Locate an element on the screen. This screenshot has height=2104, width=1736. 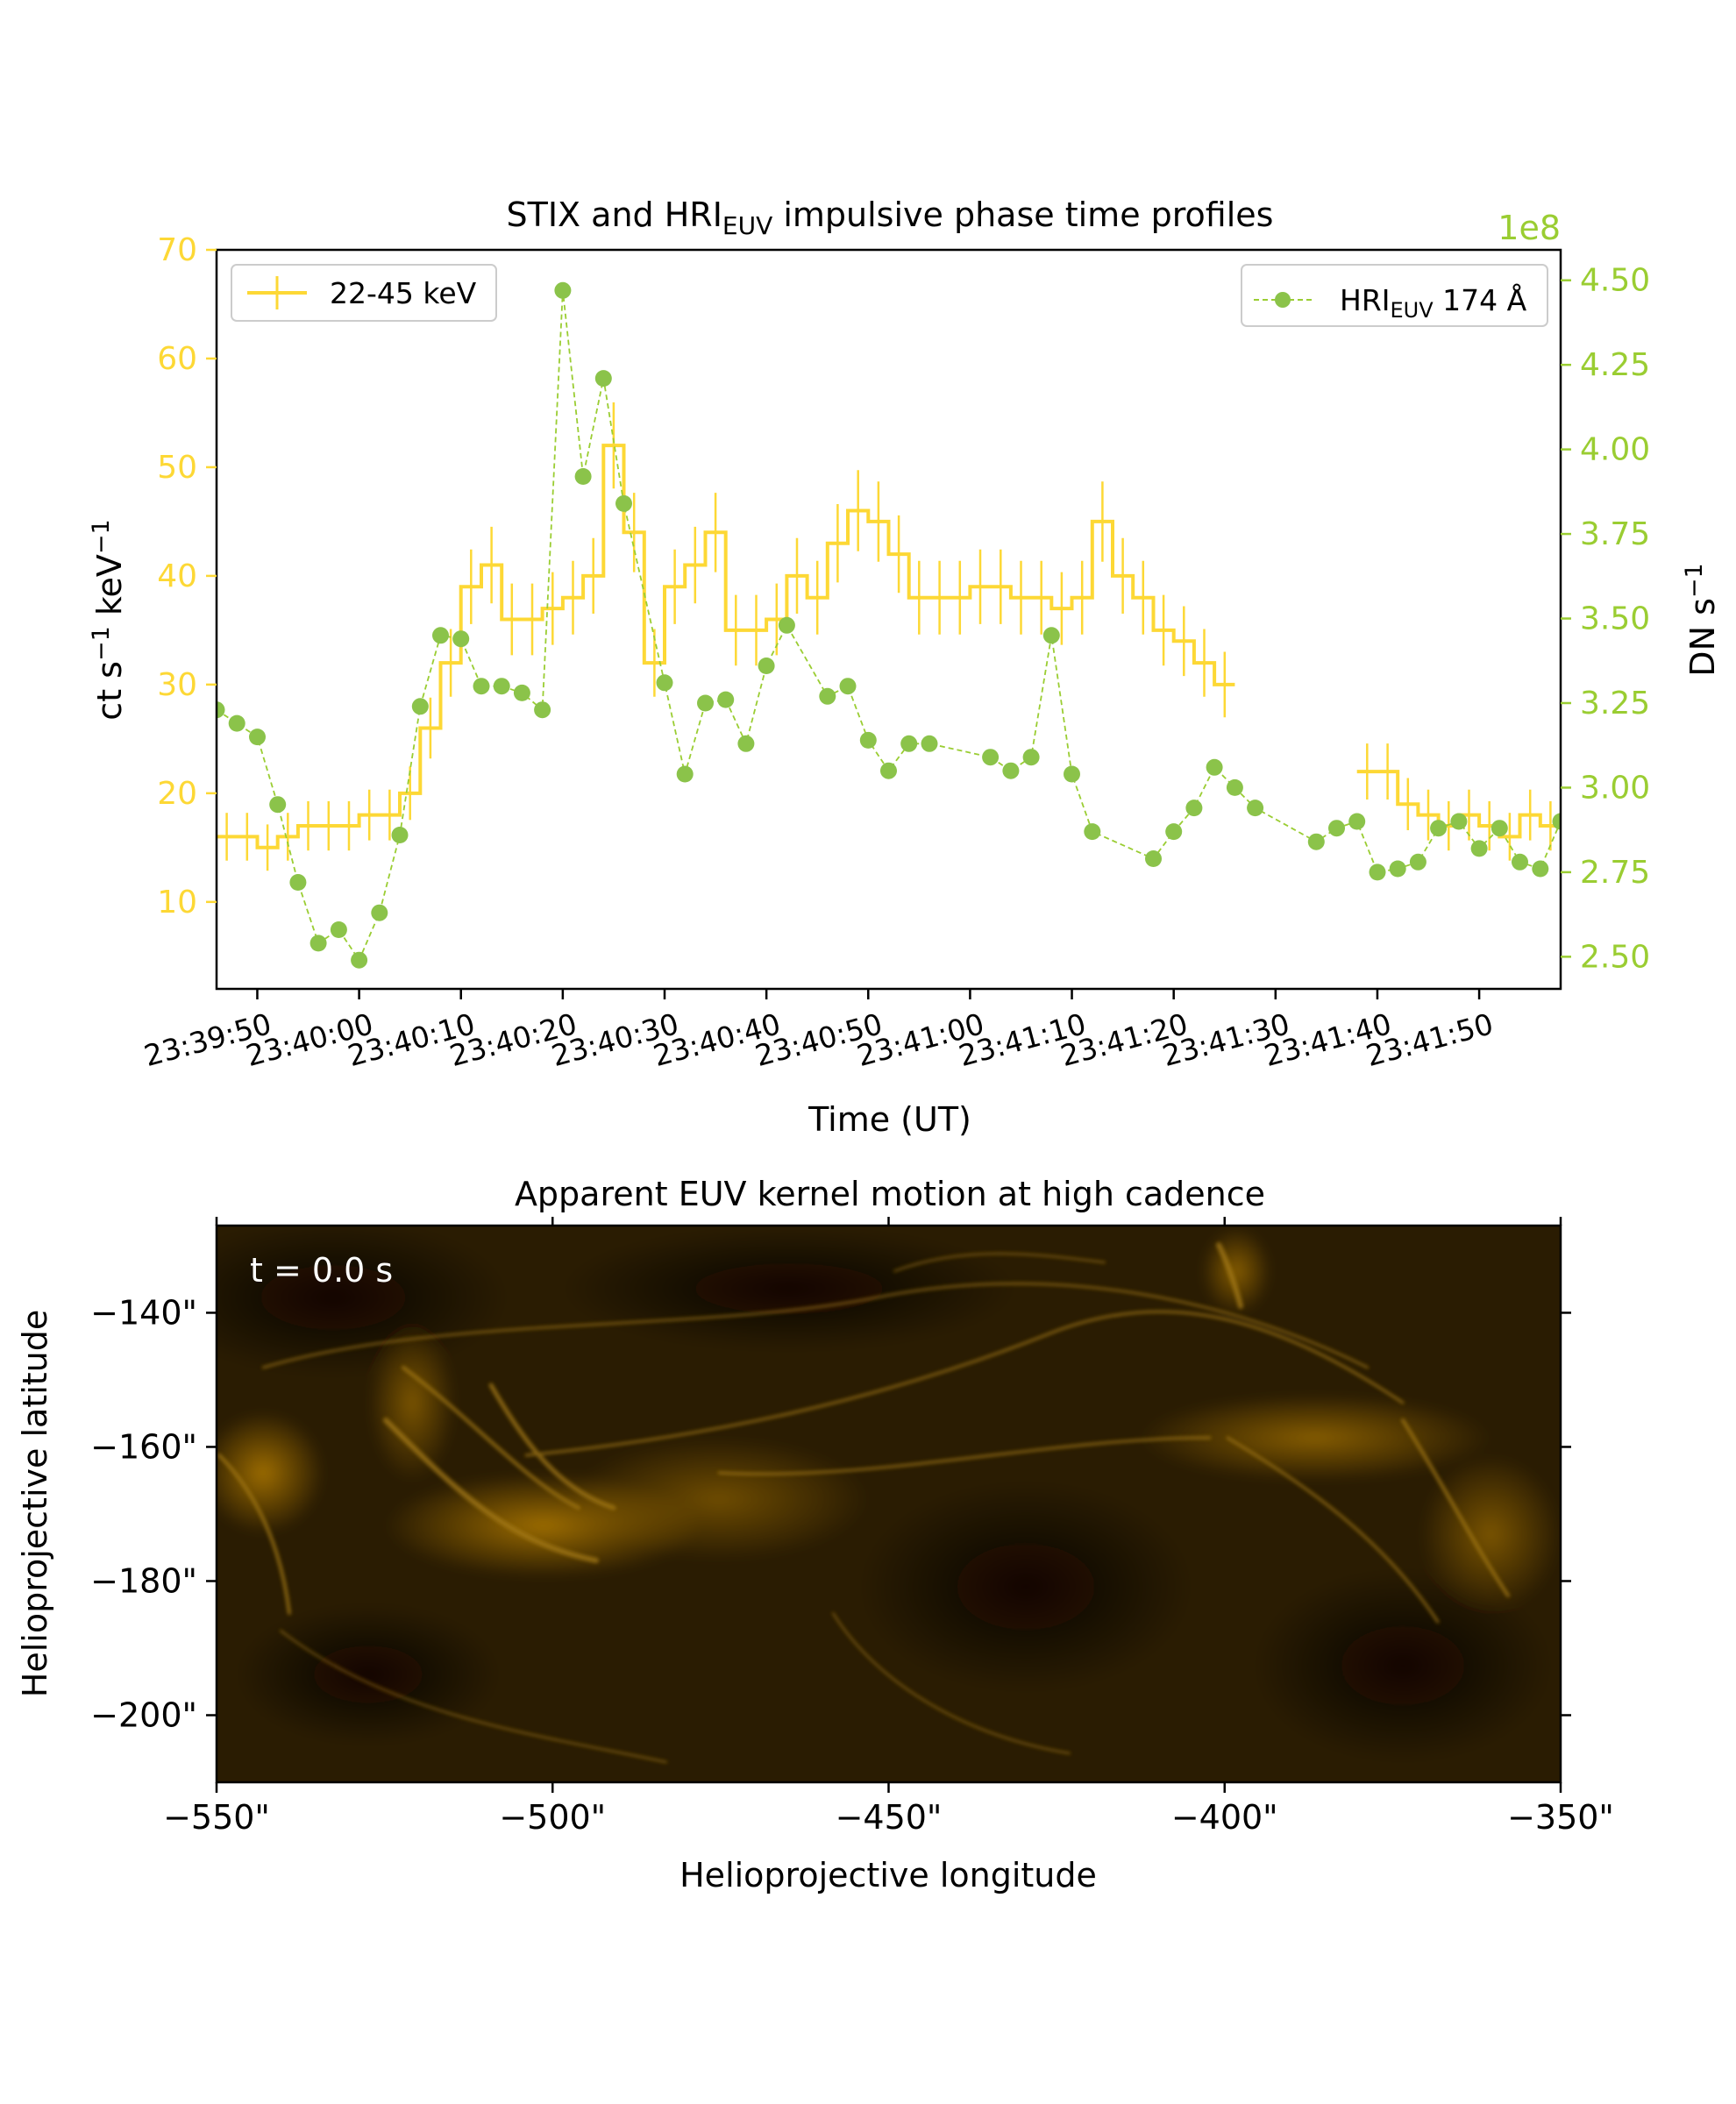
legend-euv-marker is located at coordinates (1283, 300).